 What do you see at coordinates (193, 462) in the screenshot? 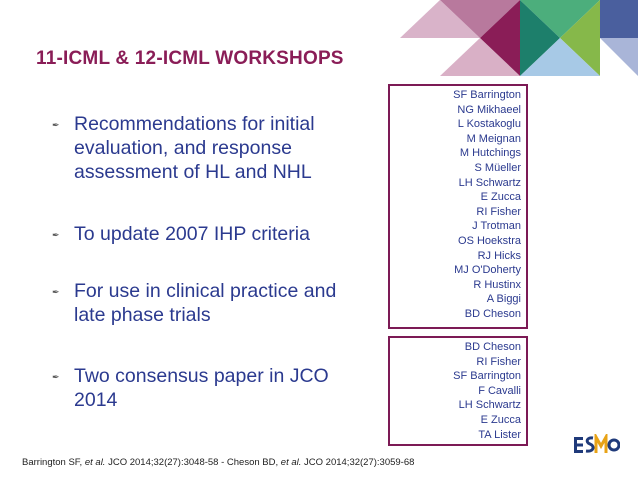
I see `reference-text: JCO 2014;32(27):3048-58 - Cheson BD,` at bounding box center [193, 462].